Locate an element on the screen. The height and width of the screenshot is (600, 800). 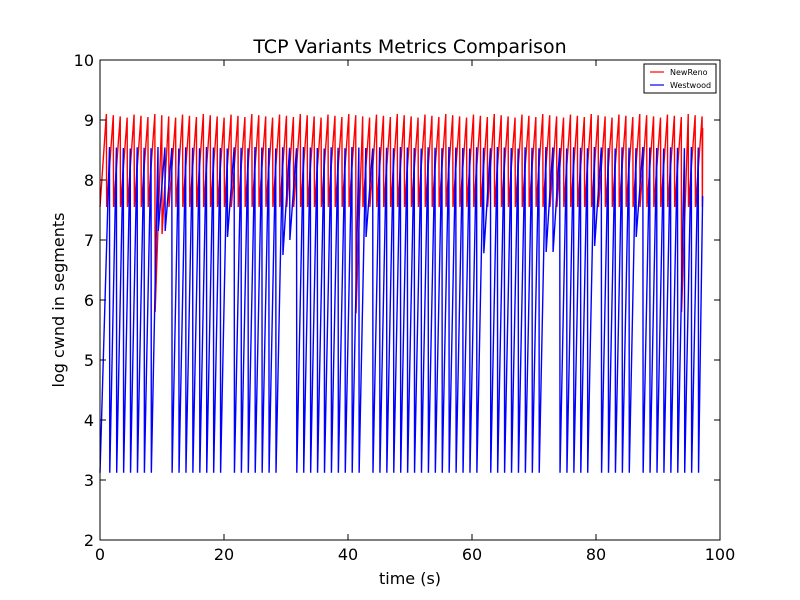
legend: NewReno Westwood is located at coordinates (680, 78).